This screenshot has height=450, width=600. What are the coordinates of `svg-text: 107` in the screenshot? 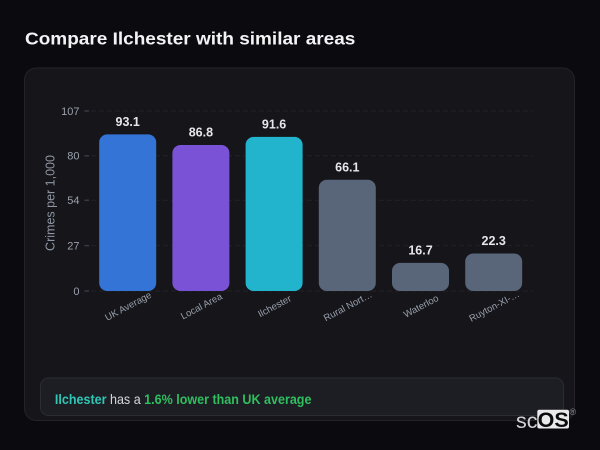 It's located at (70, 112).